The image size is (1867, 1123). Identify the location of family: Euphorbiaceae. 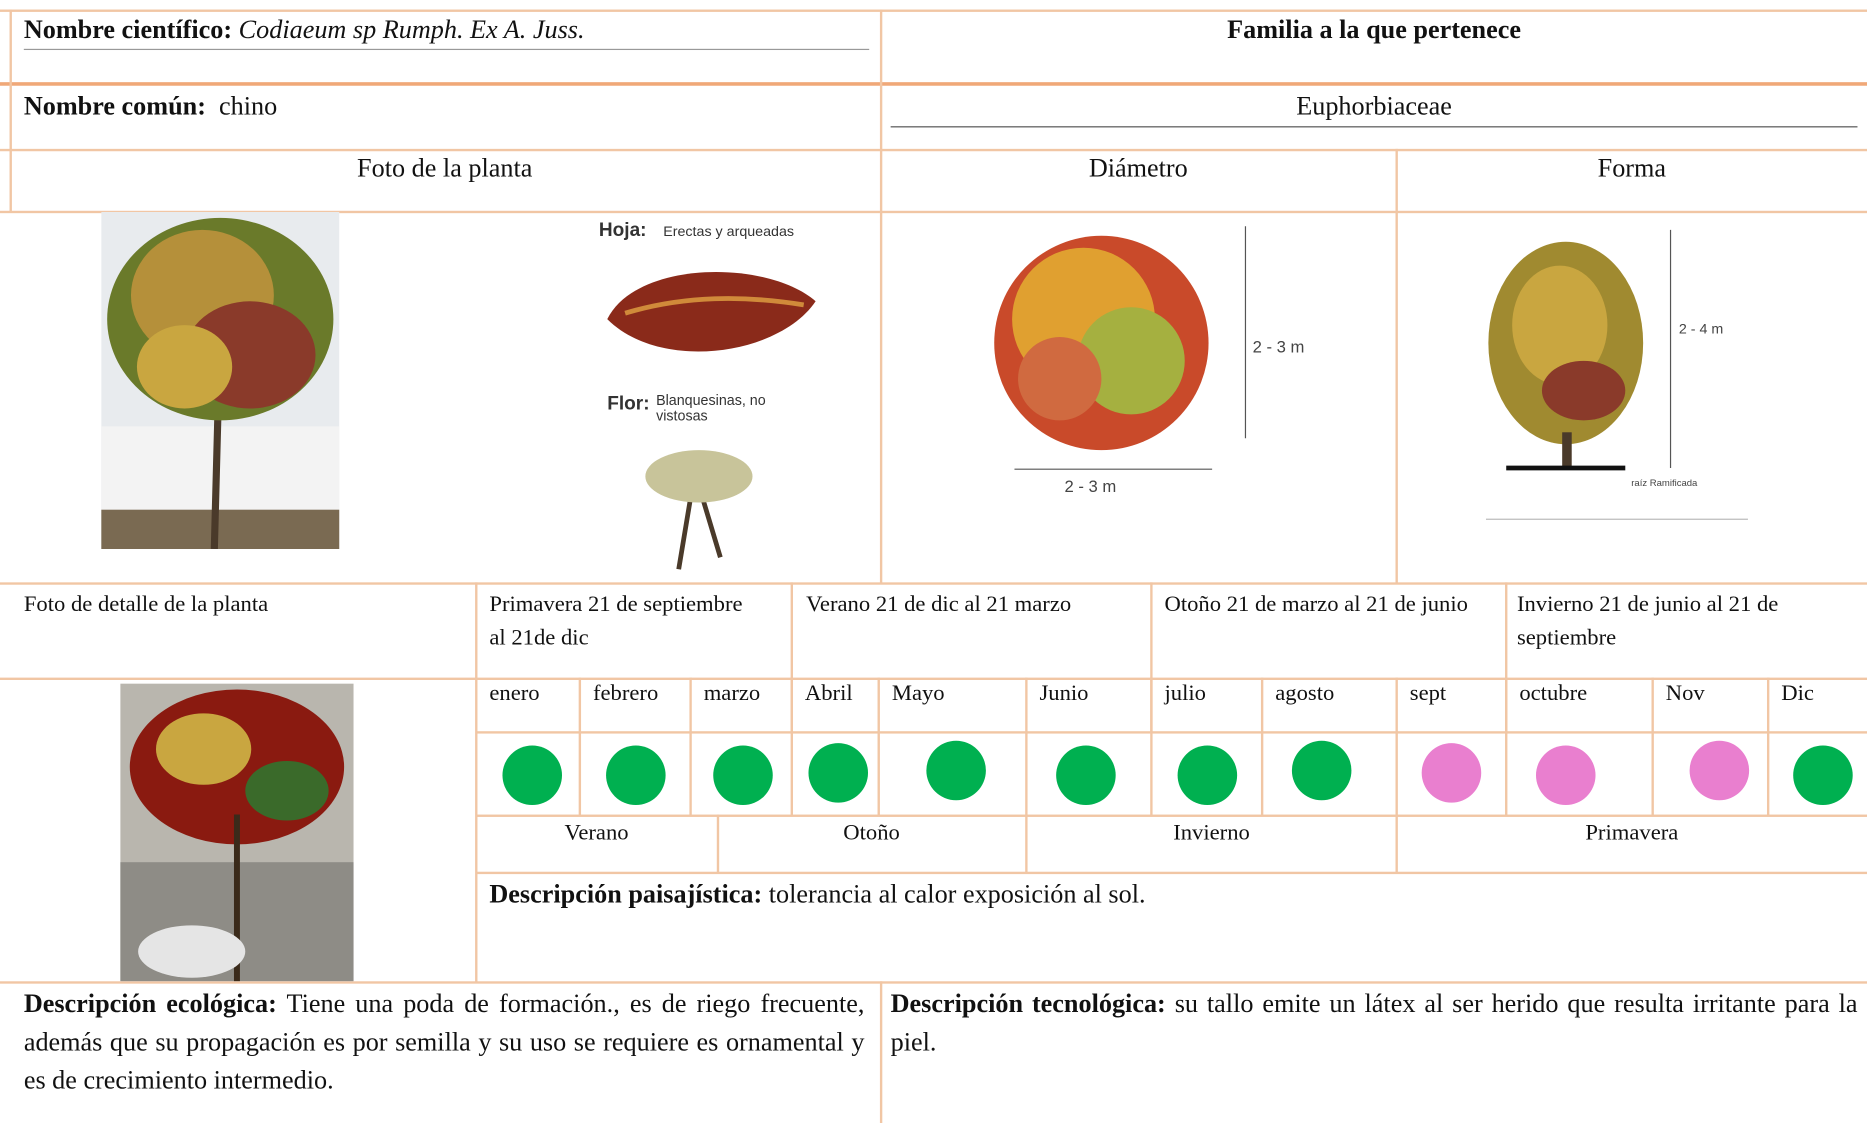
(1374, 105).